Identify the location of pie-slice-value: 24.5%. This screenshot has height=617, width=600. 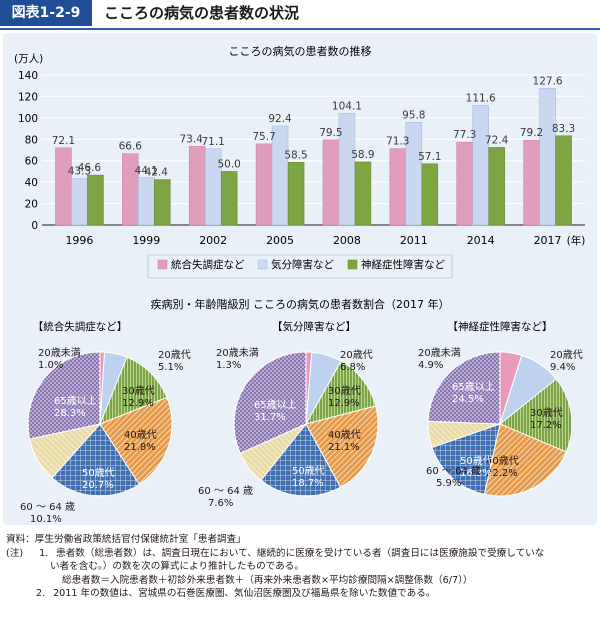
(468, 399).